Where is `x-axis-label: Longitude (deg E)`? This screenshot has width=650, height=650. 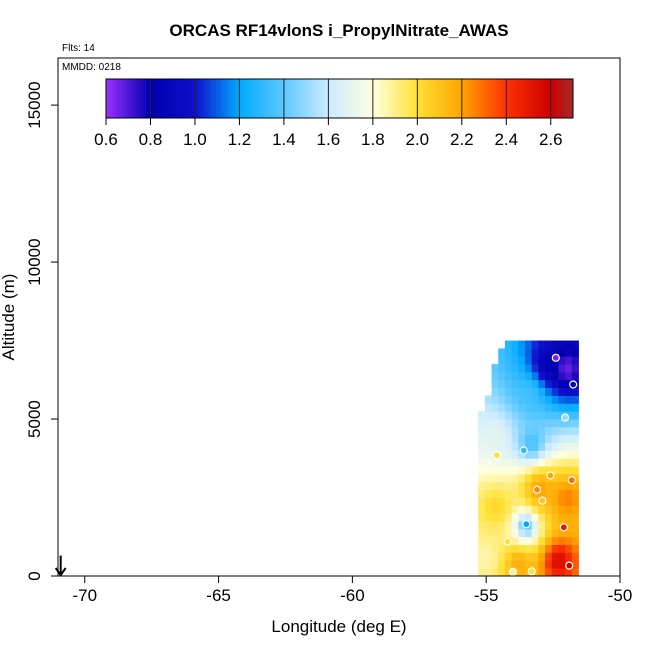 x-axis-label: Longitude (deg E) is located at coordinates (338, 626).